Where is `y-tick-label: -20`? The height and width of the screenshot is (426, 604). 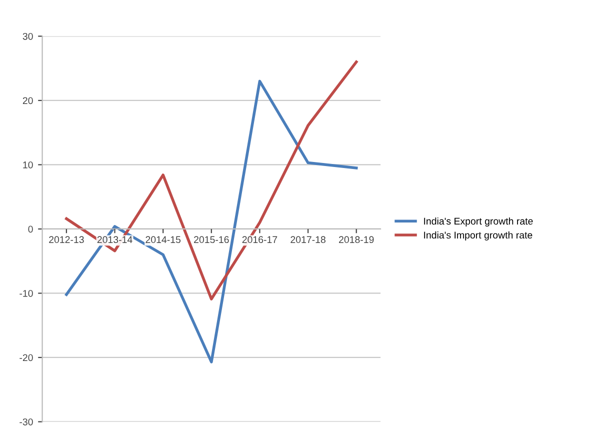
y-tick-label: -20 is located at coordinates (26, 358).